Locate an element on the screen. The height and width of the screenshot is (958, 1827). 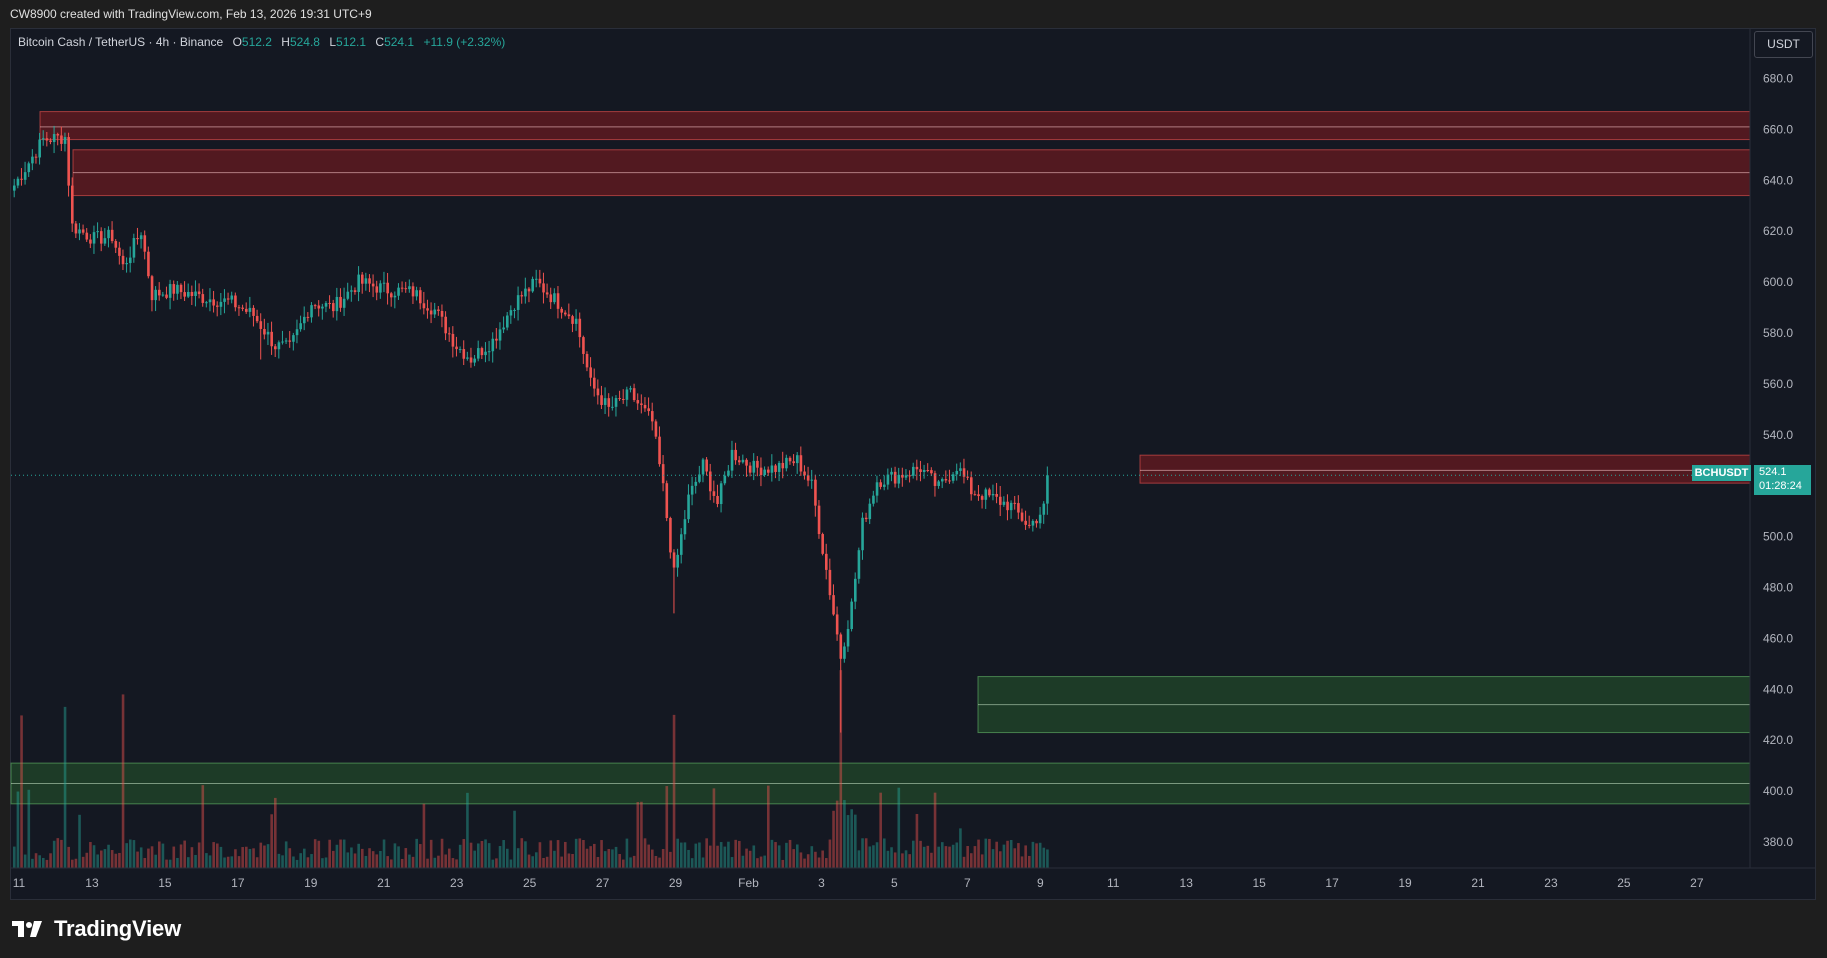
legend-open-label: O is located at coordinates (237, 42).